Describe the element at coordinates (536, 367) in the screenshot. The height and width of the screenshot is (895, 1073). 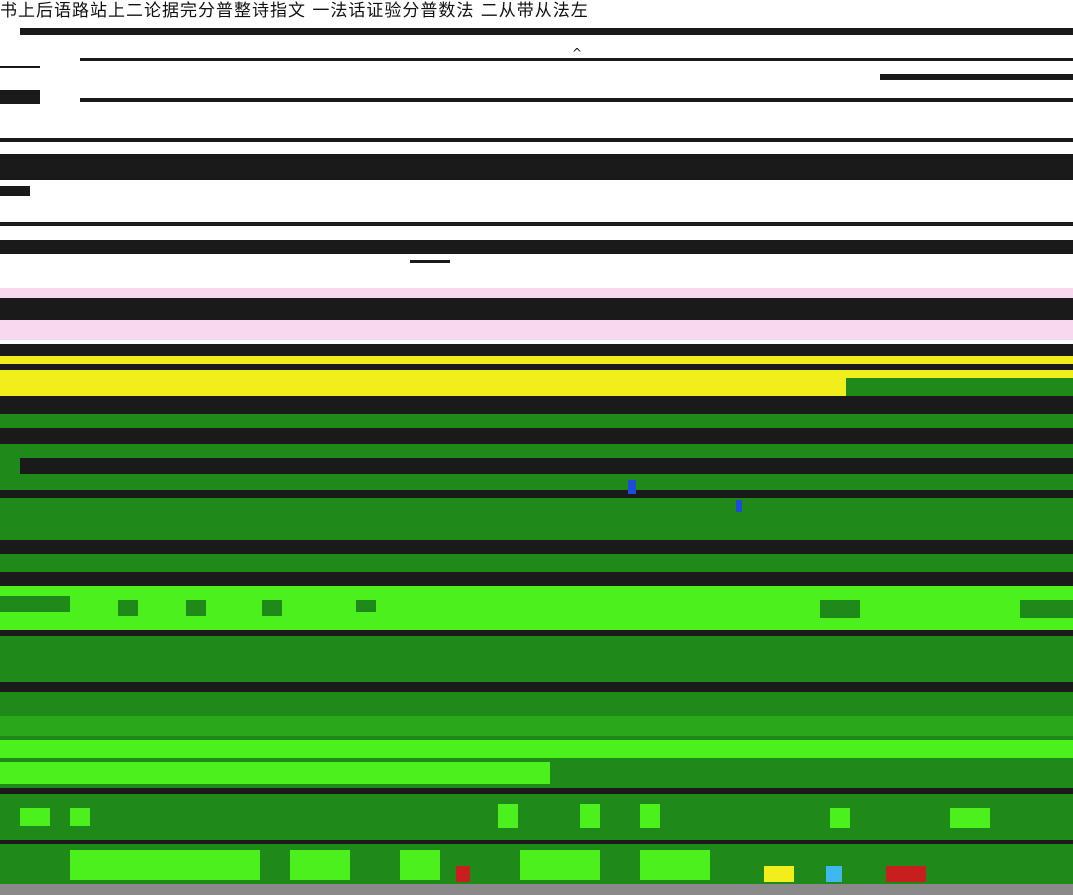
I see `yellow-band-dark-line` at that location.